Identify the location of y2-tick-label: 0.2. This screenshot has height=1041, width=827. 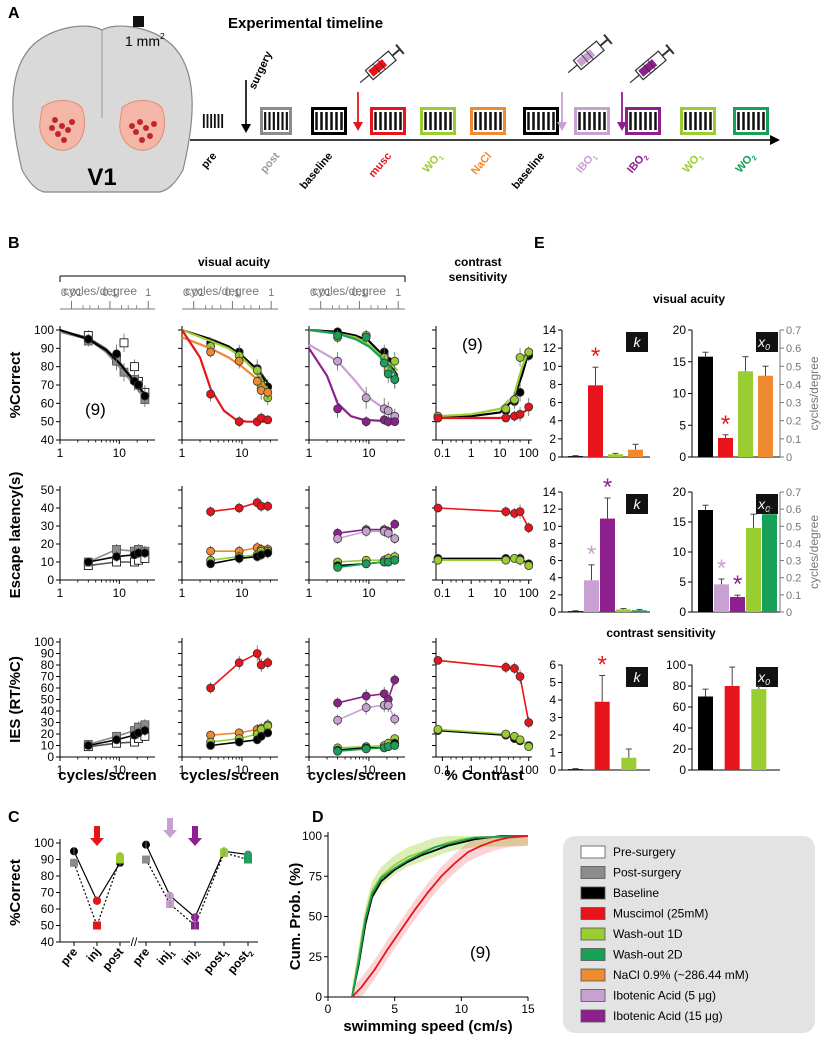
(793, 579).